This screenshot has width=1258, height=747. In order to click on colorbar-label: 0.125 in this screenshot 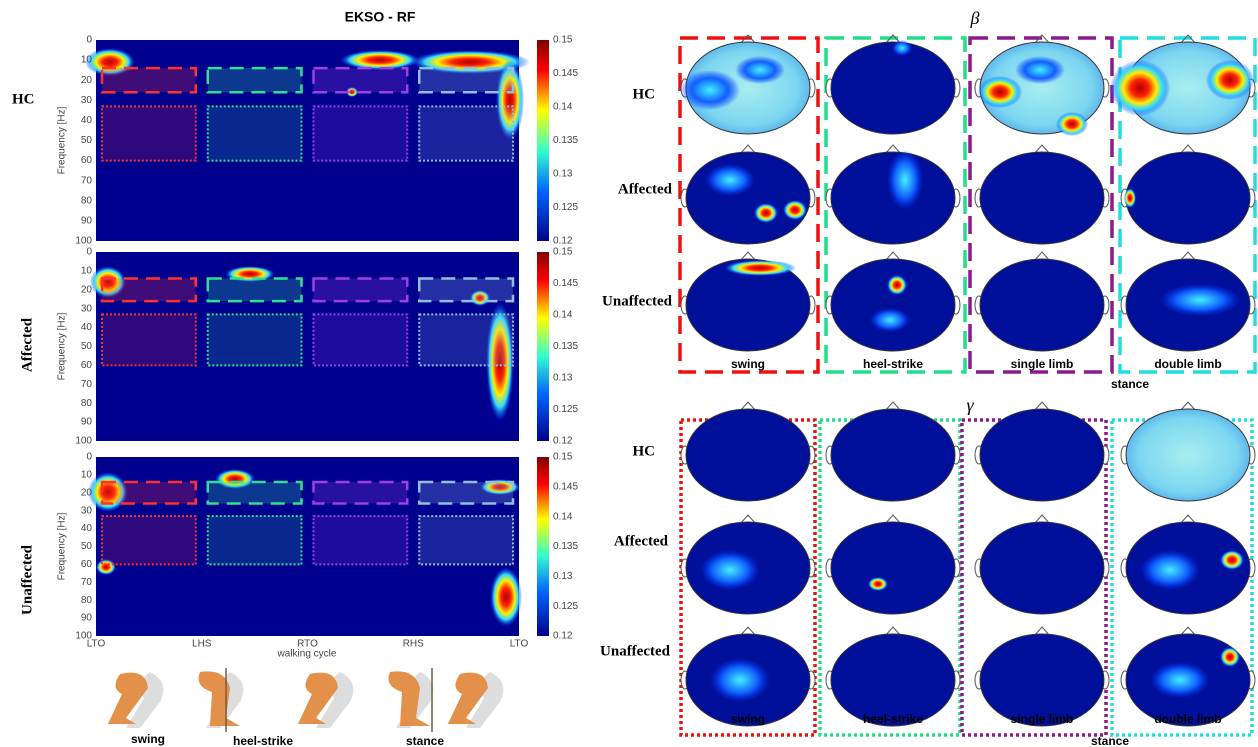, I will do `click(565, 606)`.